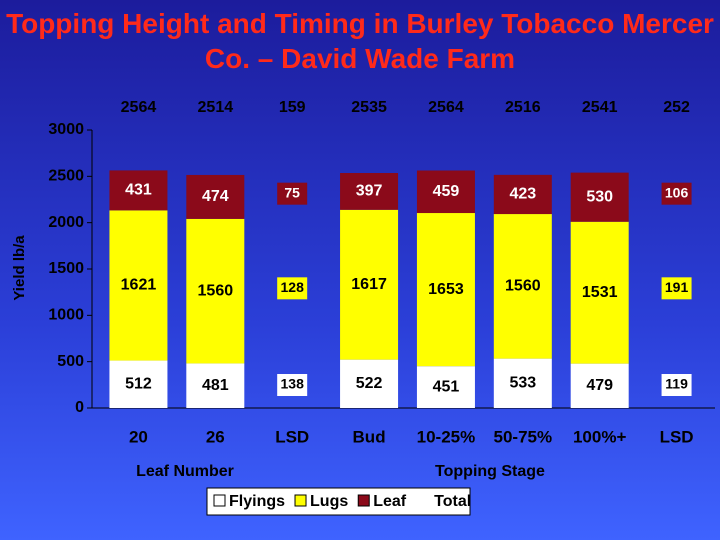 The width and height of the screenshot is (720, 540). Describe the element at coordinates (452, 501) in the screenshot. I see `legend-label: Total` at that location.